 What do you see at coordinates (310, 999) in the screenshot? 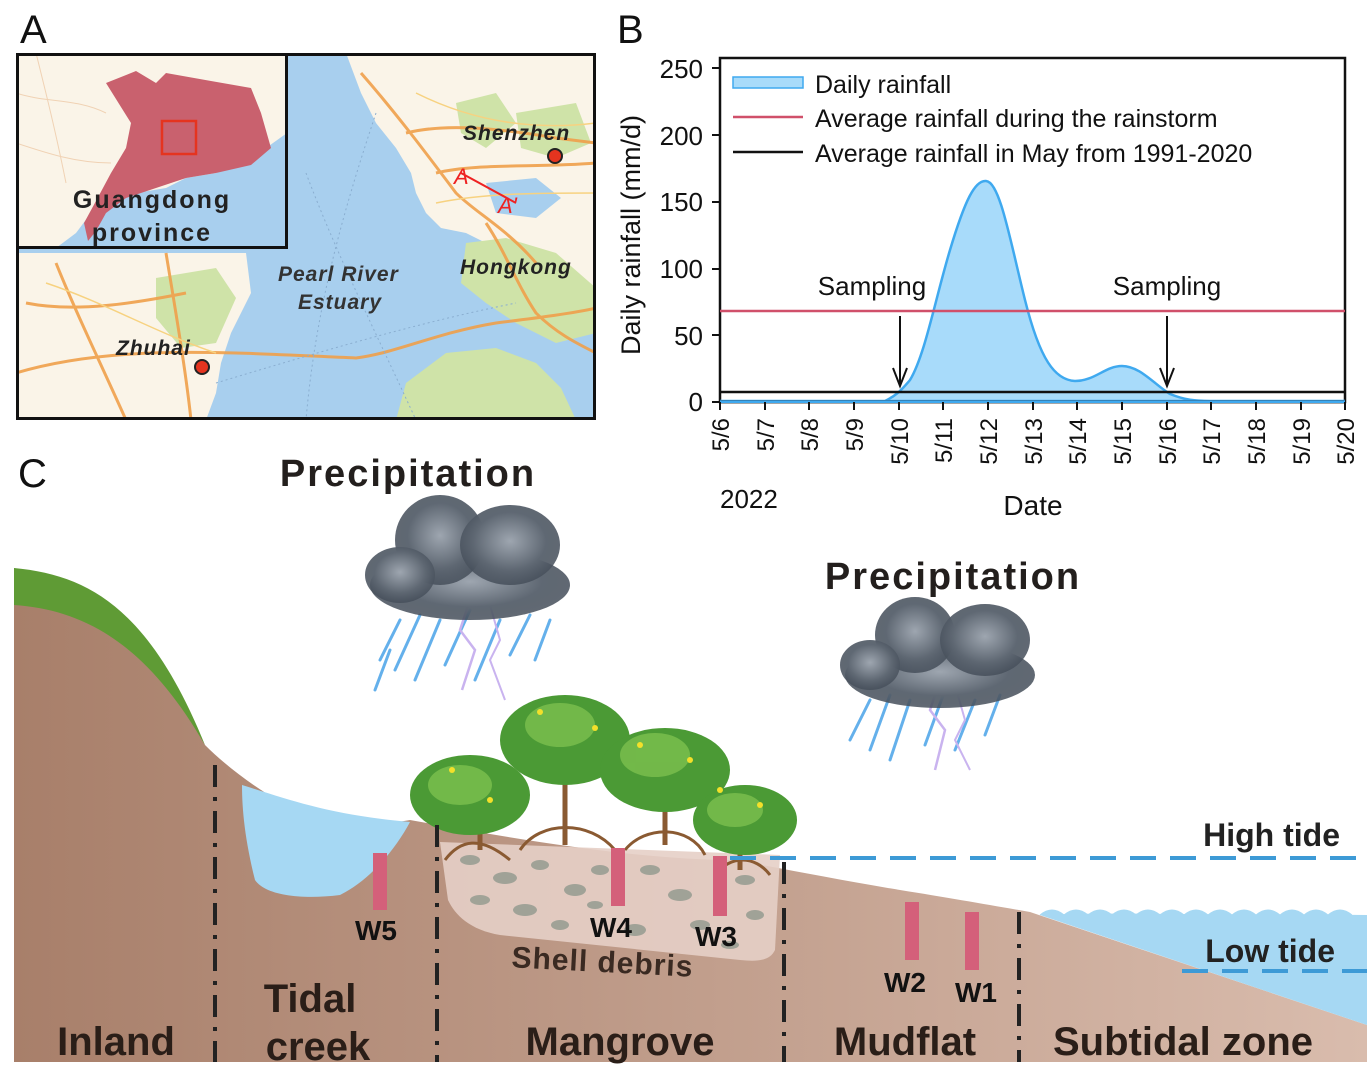
I see `svg-text: Tidal` at bounding box center [310, 999].